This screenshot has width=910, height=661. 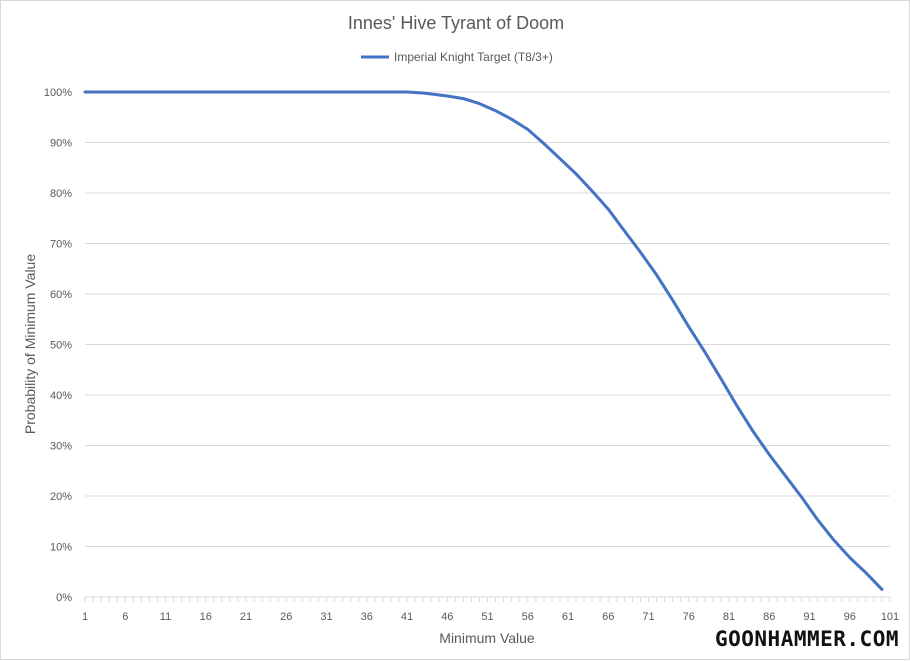 What do you see at coordinates (890, 617) in the screenshot?
I see `x-tick-label: 101` at bounding box center [890, 617].